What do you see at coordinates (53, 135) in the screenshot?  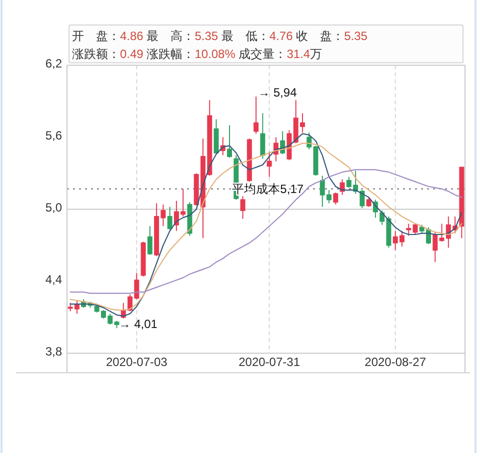 I see `y-tick-label: 5,6` at bounding box center [53, 135].